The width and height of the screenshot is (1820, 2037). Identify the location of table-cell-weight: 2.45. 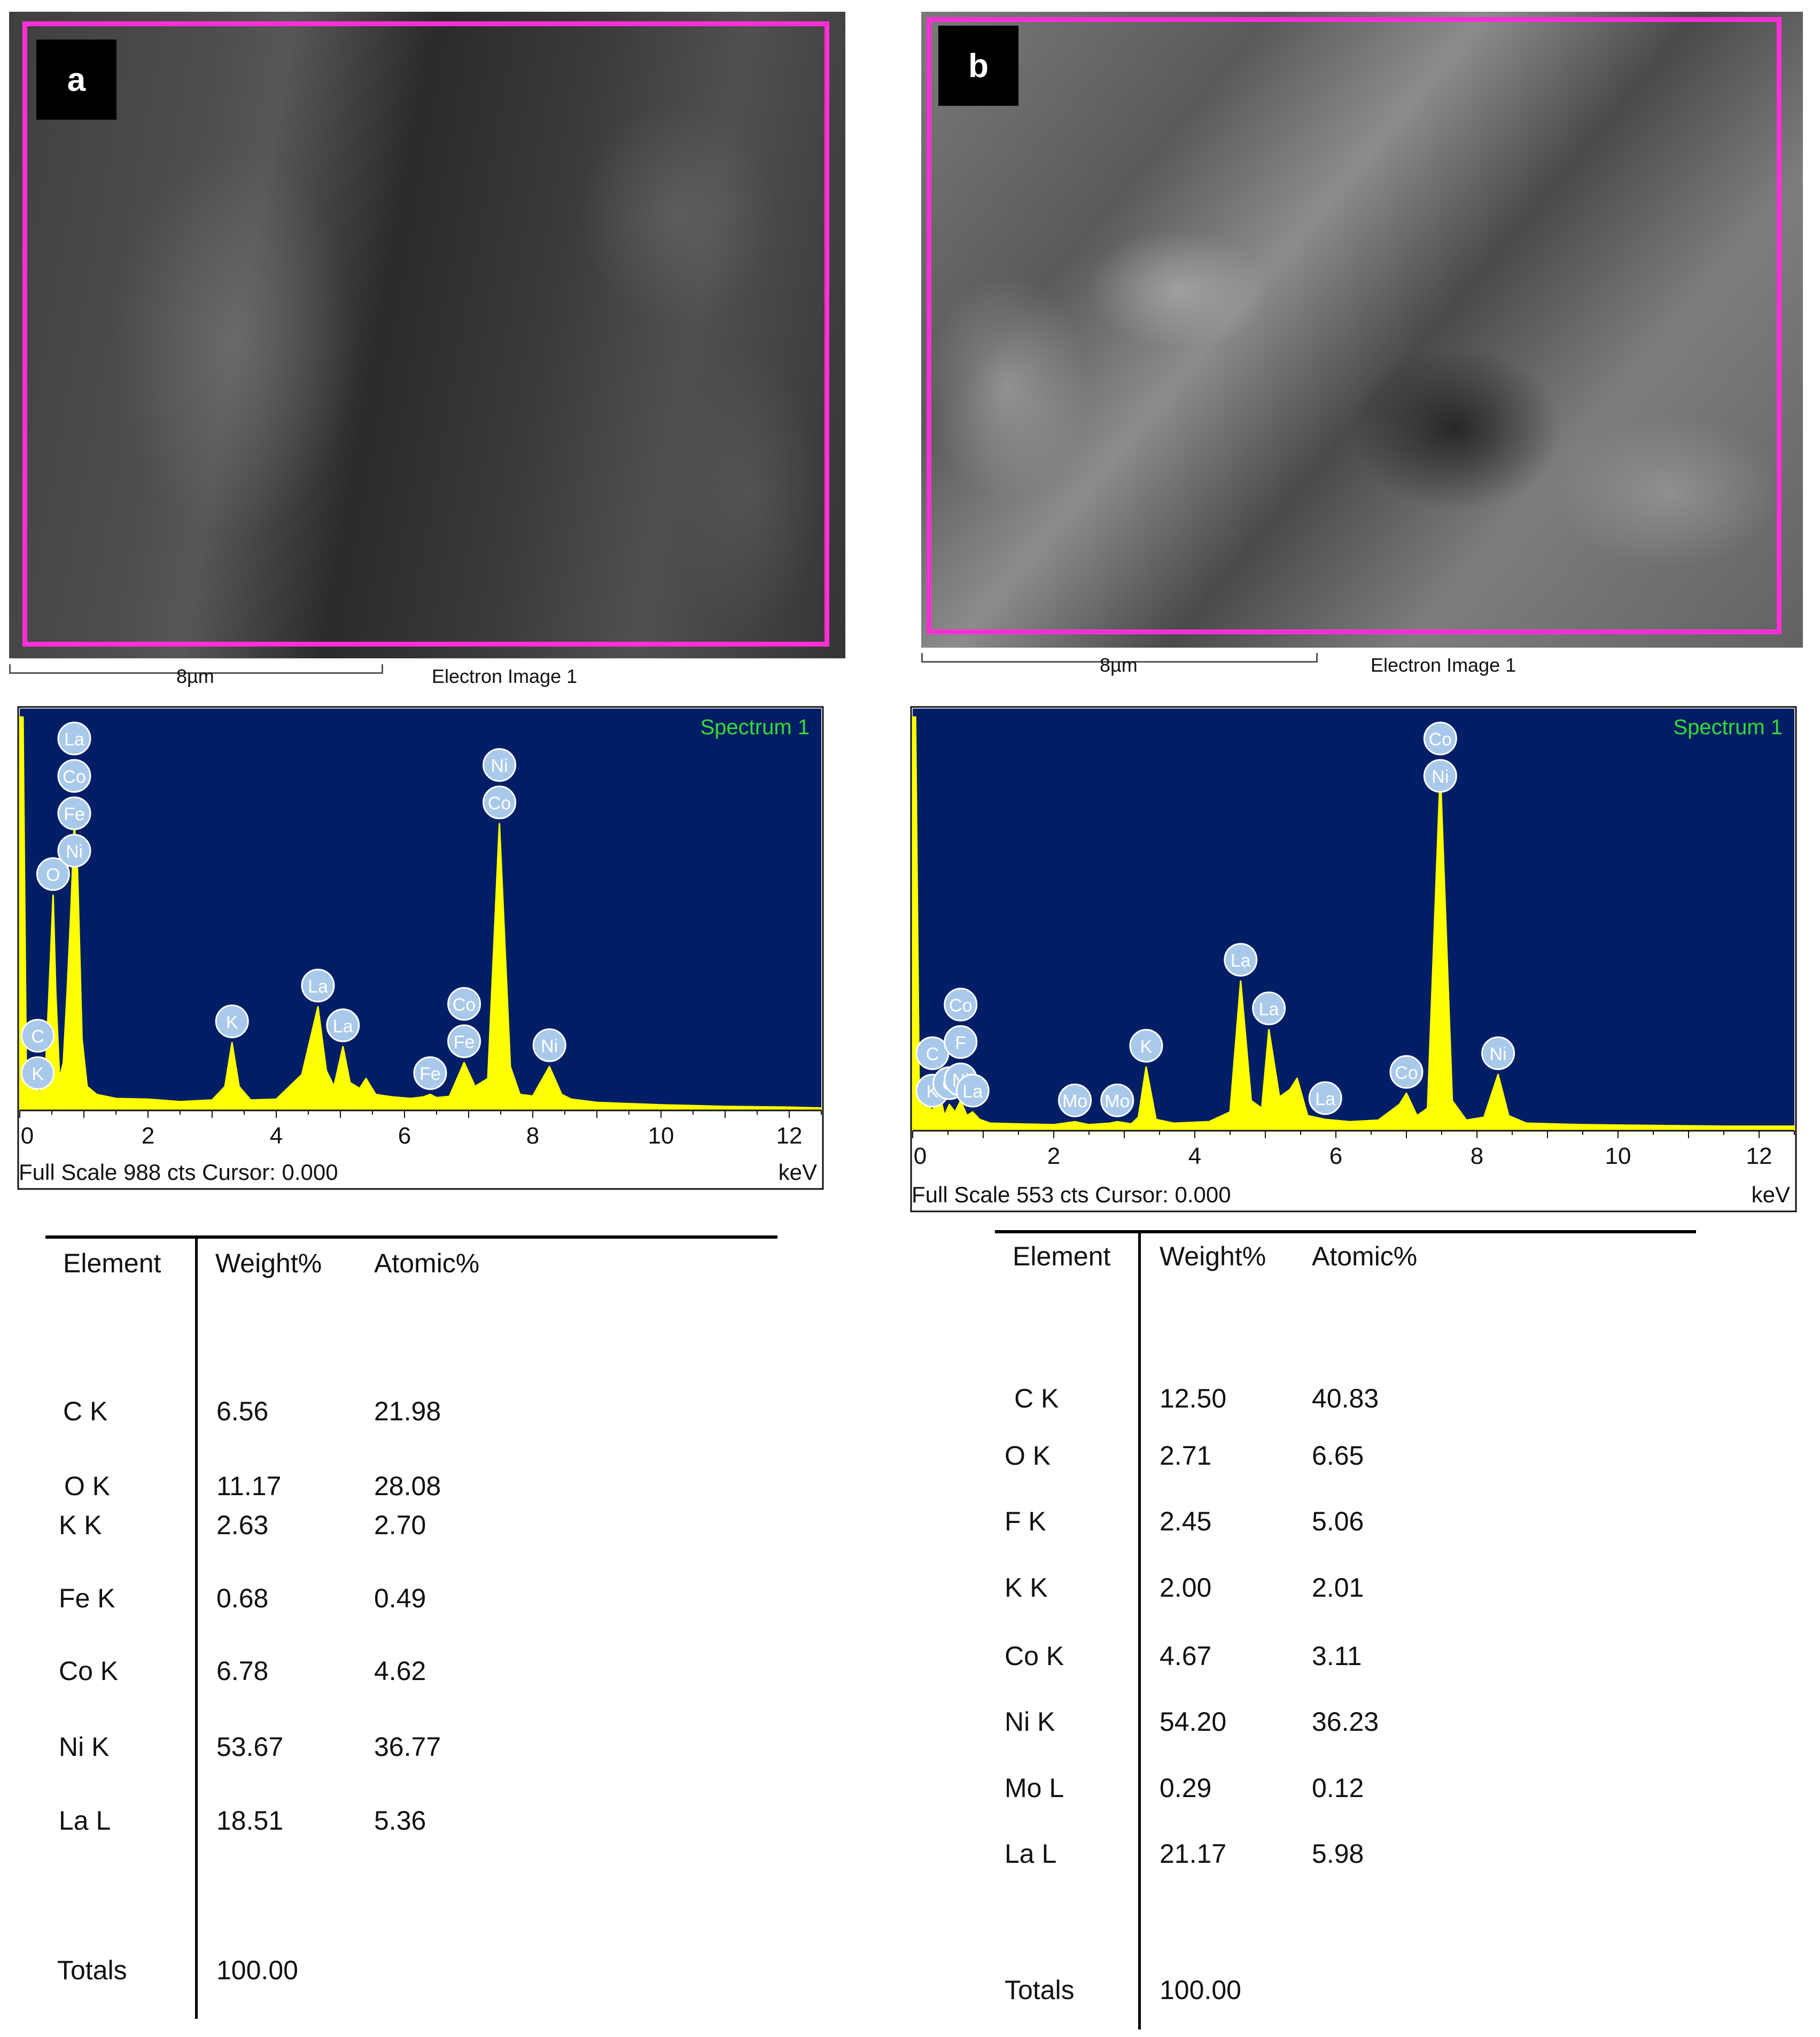
(1186, 1521).